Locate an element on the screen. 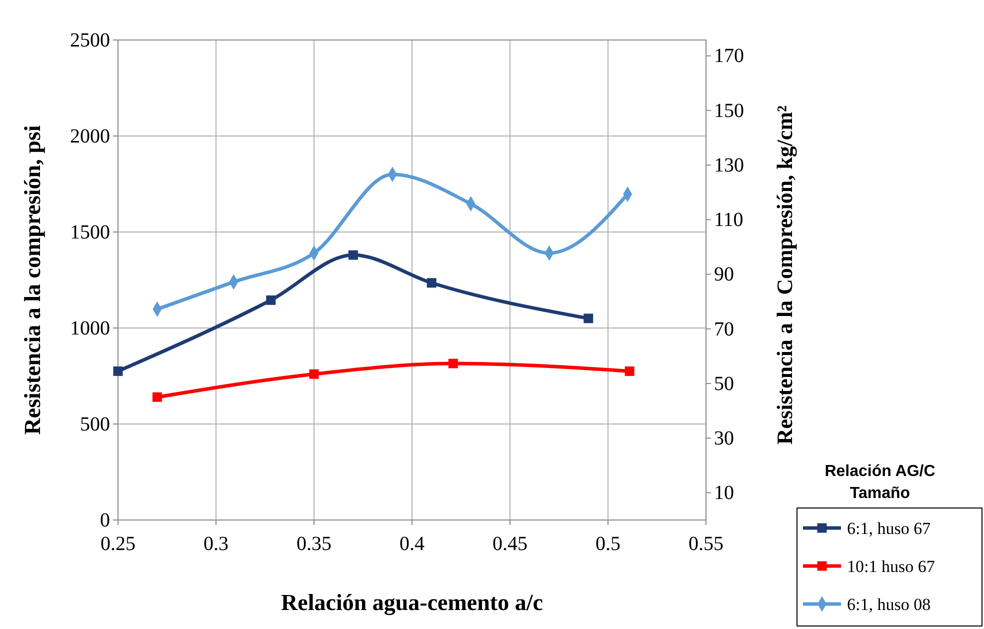  y2-tick-label: 150 is located at coordinates (729, 111).